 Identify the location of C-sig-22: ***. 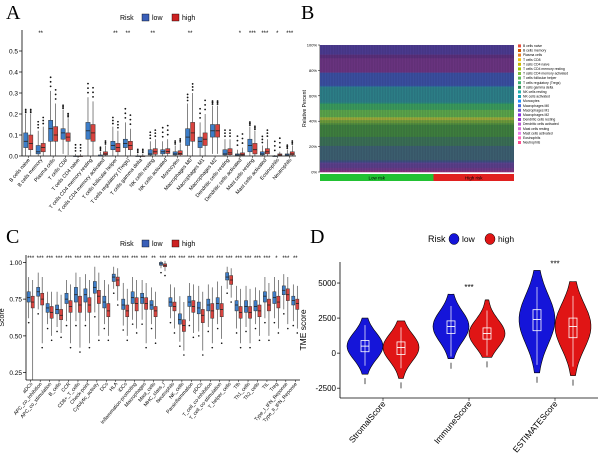
(239, 259).